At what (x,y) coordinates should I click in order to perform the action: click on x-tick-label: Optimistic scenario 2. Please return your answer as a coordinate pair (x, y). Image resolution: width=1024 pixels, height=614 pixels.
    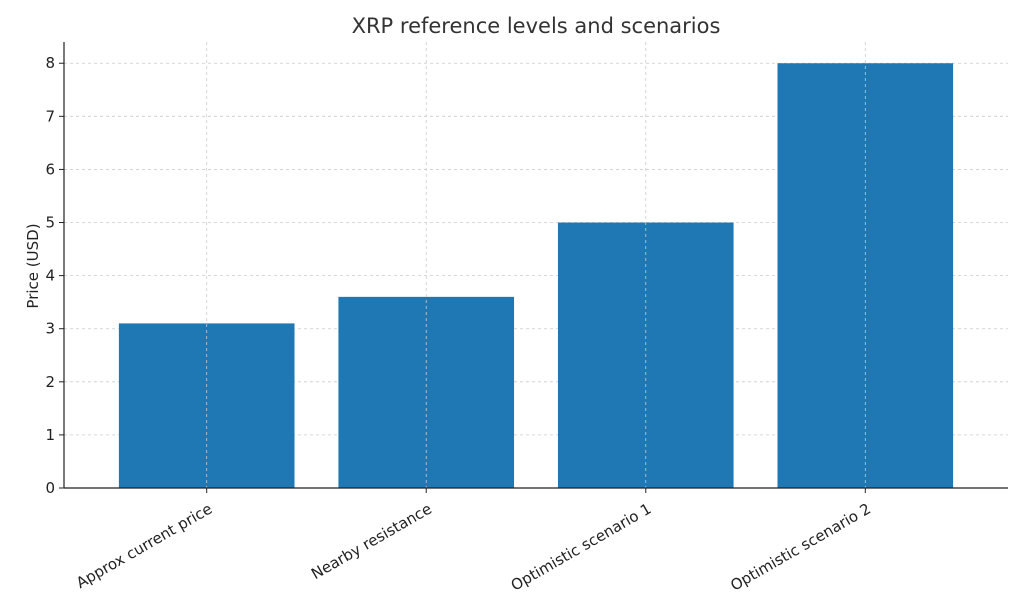
    Looking at the image, I should click on (800, 547).